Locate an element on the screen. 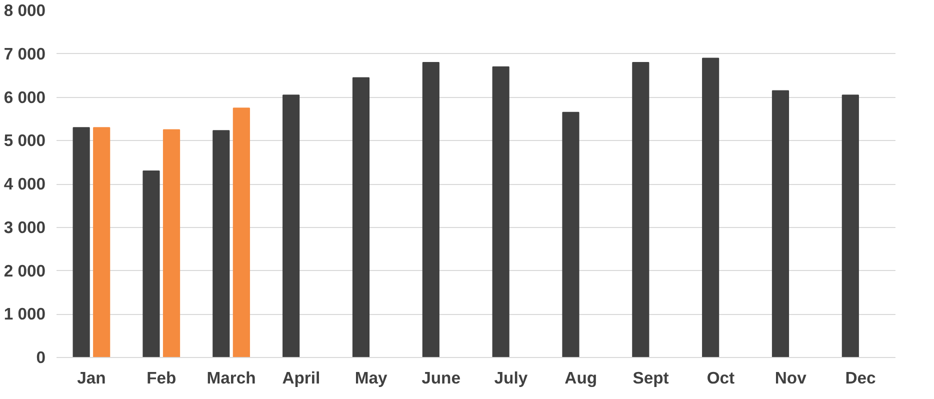  x-tick-label: Jan is located at coordinates (91, 378).